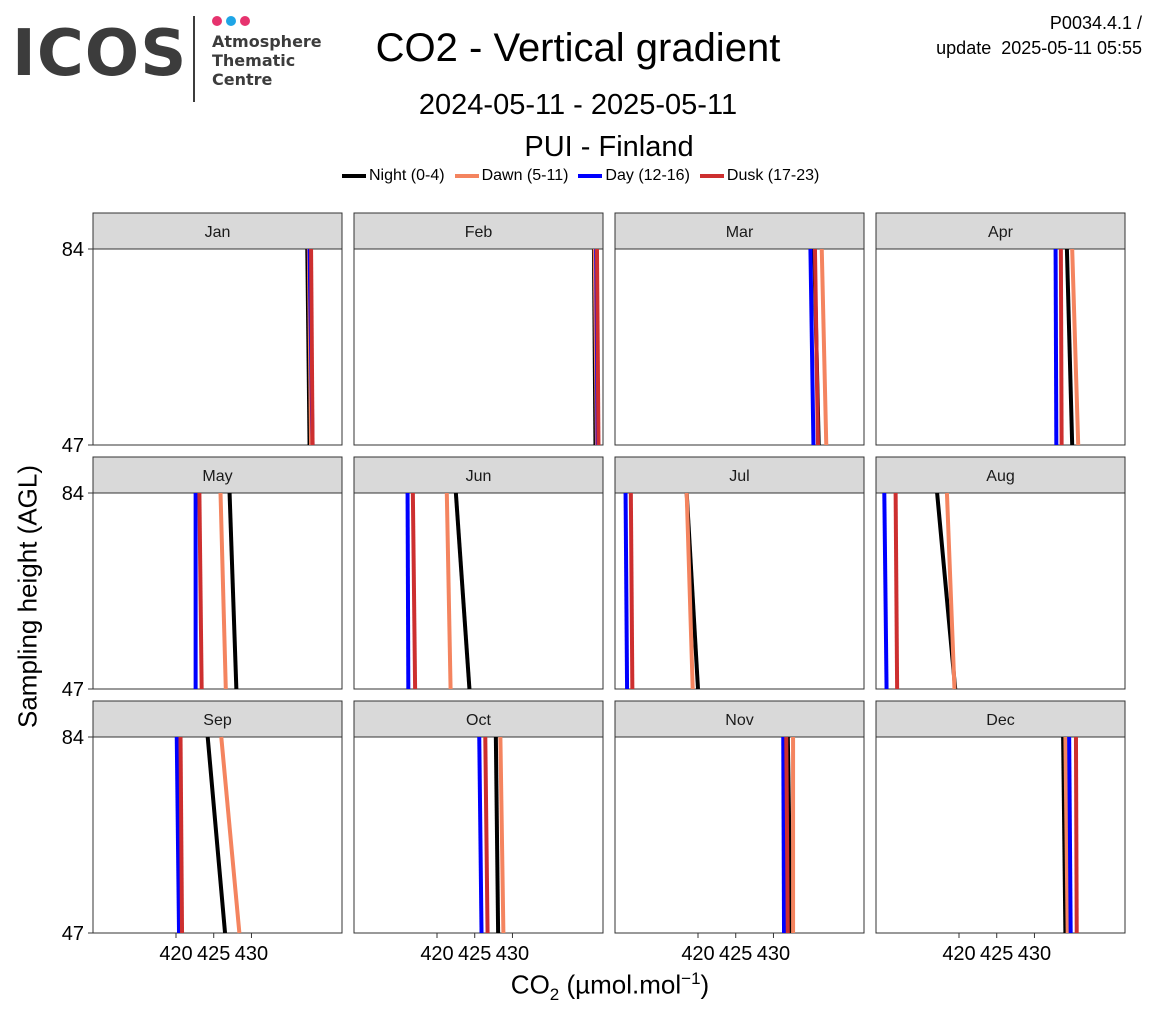 Image resolution: width=1155 pixels, height=1020 pixels. Describe the element at coordinates (1039, 48) in the screenshot. I see `update-timestamp: update 2025-05-11 05:55` at that location.